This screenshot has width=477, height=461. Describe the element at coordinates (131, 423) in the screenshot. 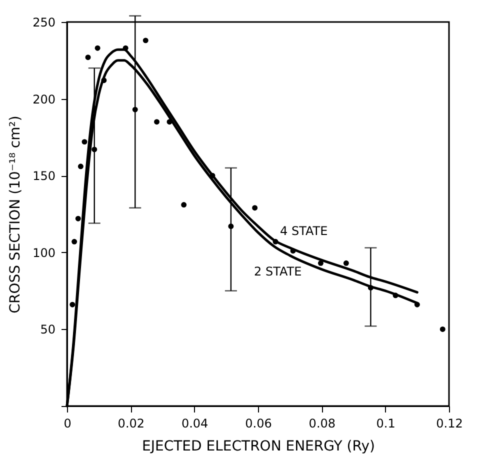

I see `x-tick-label: 0.02` at that location.